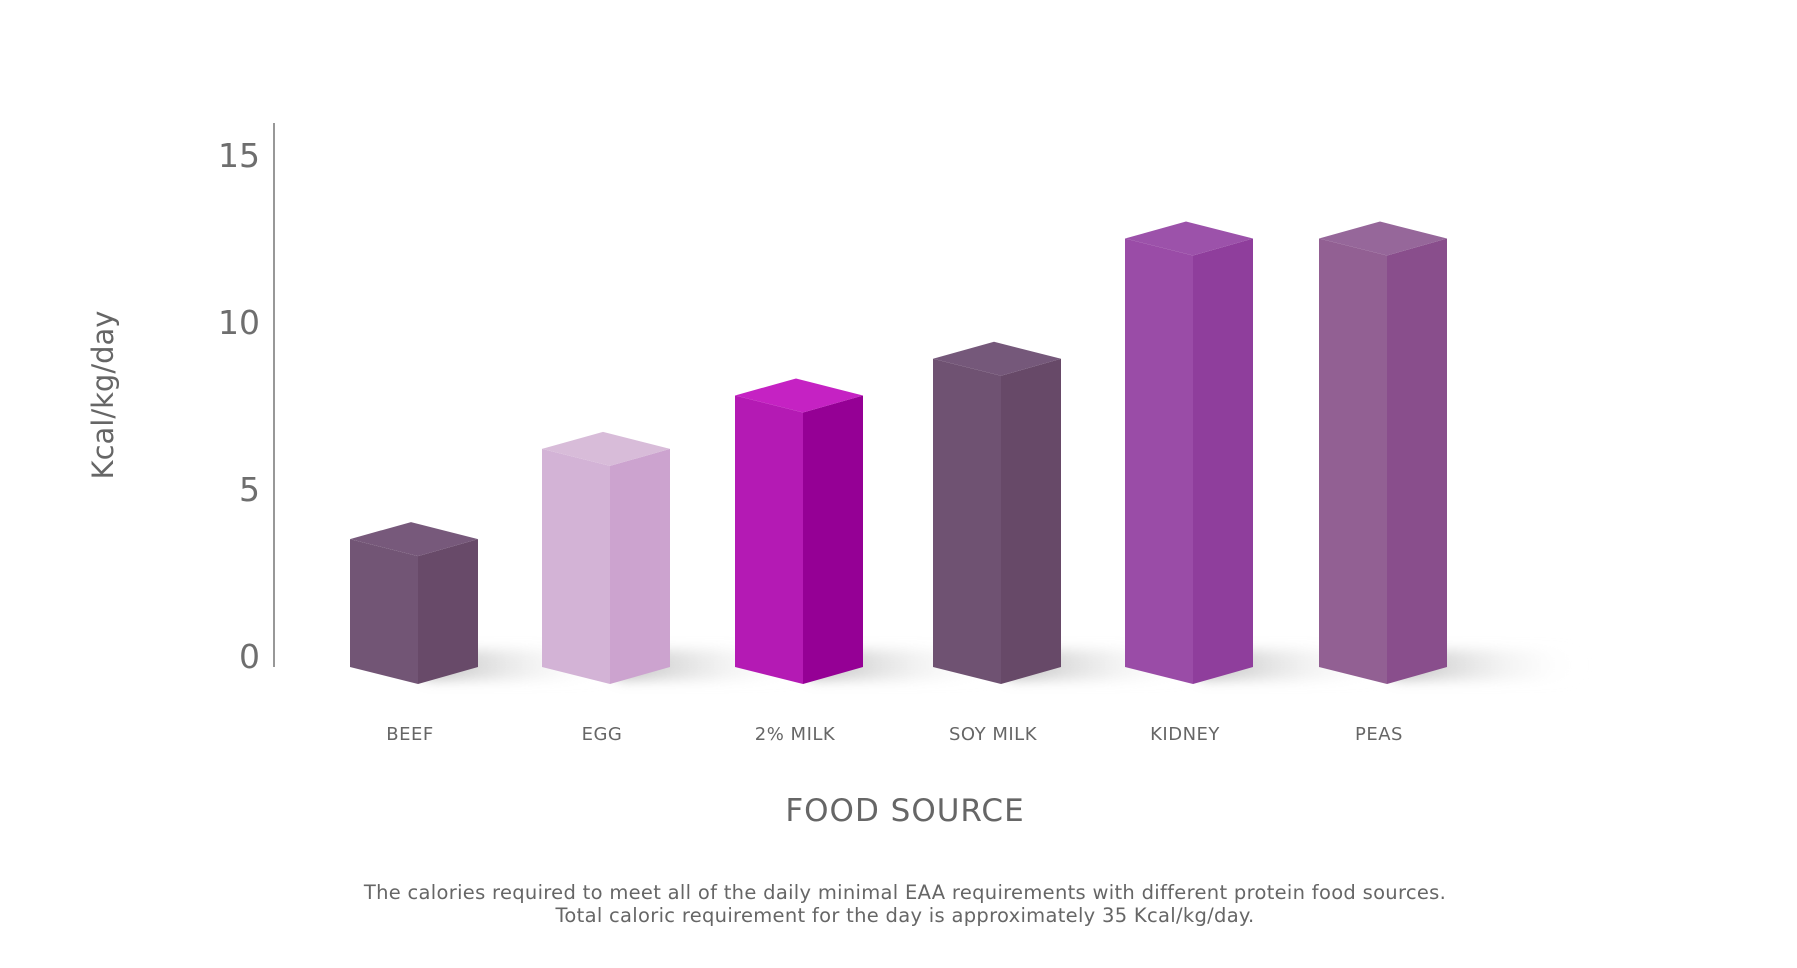 The width and height of the screenshot is (1797, 968). Describe the element at coordinates (409, 734) in the screenshot. I see `x-tick-label: BEEF` at that location.